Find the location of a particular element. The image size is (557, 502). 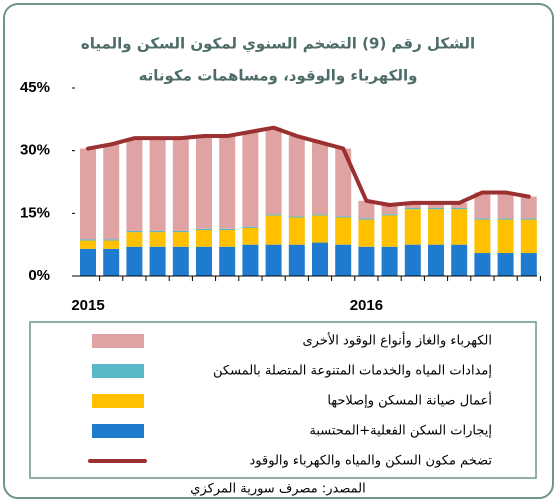

y-tick-label: 45% is located at coordinates (35, 87).